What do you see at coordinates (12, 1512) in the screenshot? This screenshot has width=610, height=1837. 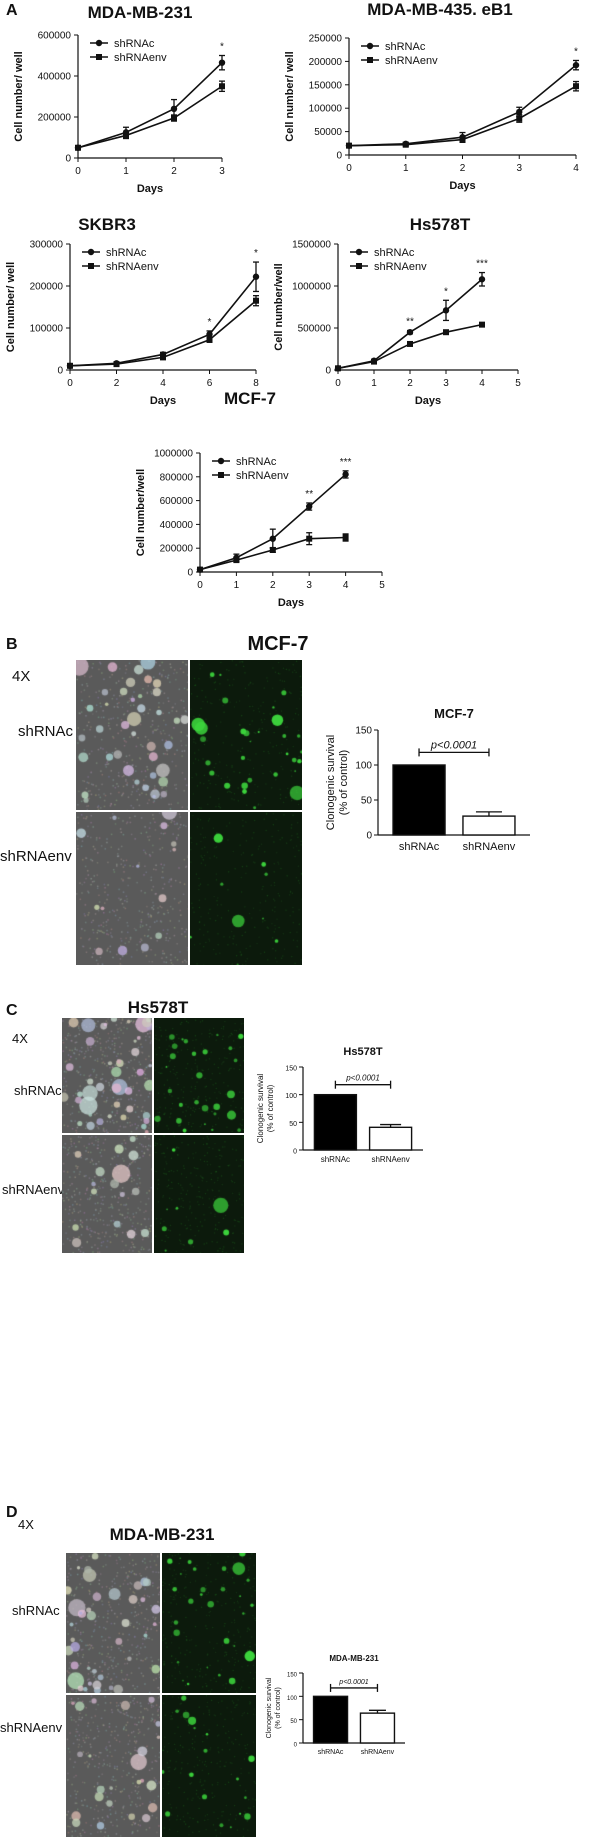 I see `panel-letter-d: D` at bounding box center [12, 1512].